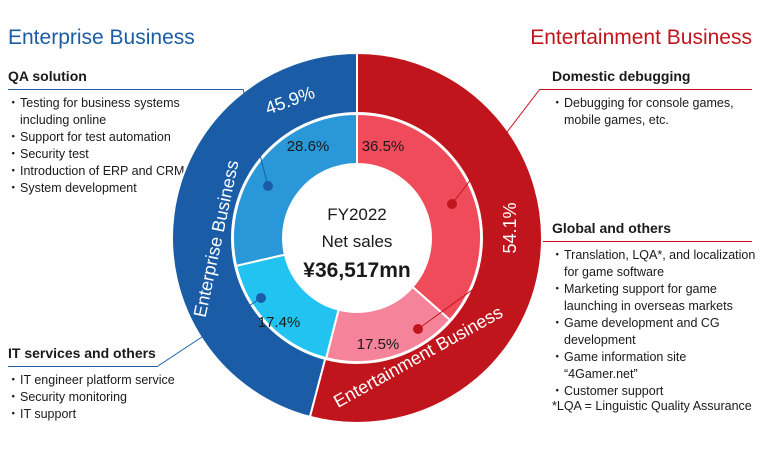  I want to click on global-others-rule, so click(646, 241).